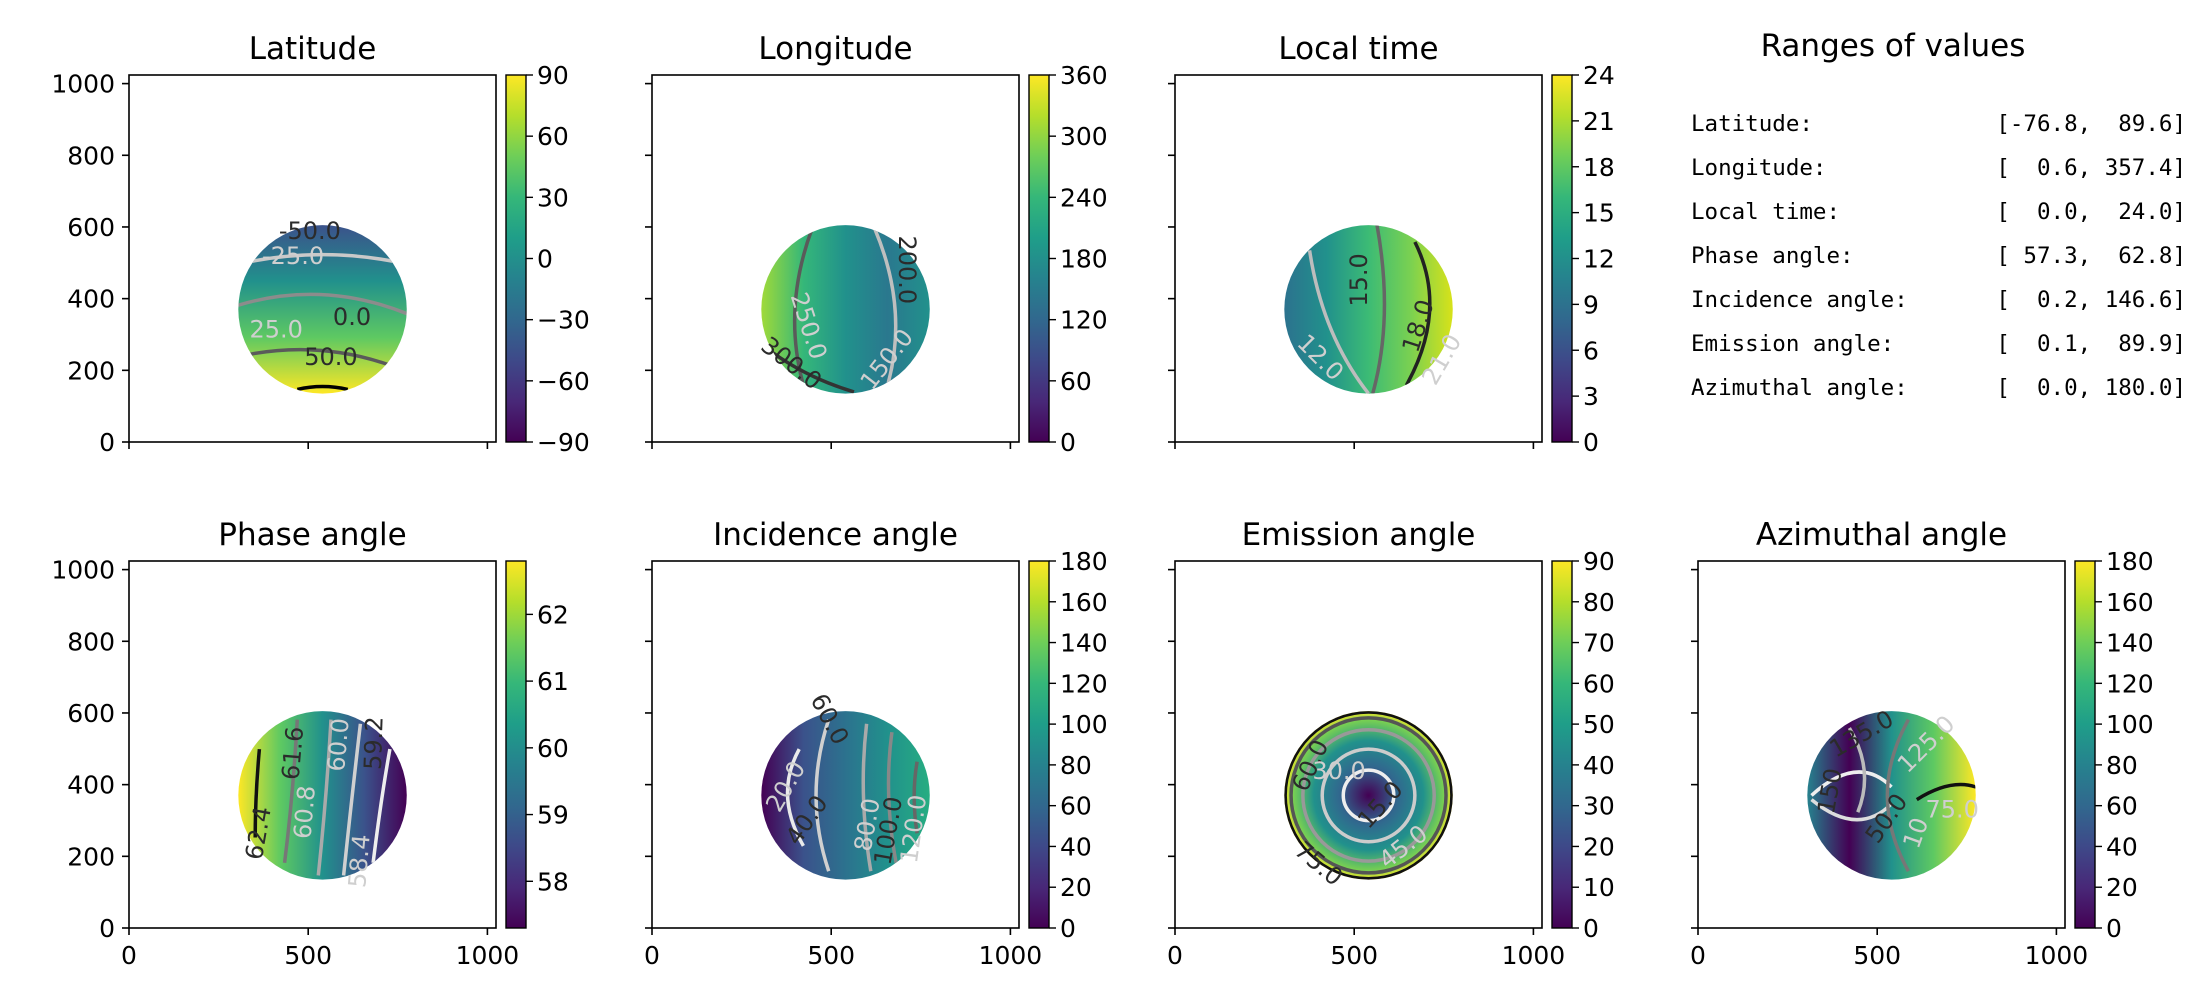  Describe the element at coordinates (831, 955) in the screenshot. I see `x-tick-label: 500` at that location.